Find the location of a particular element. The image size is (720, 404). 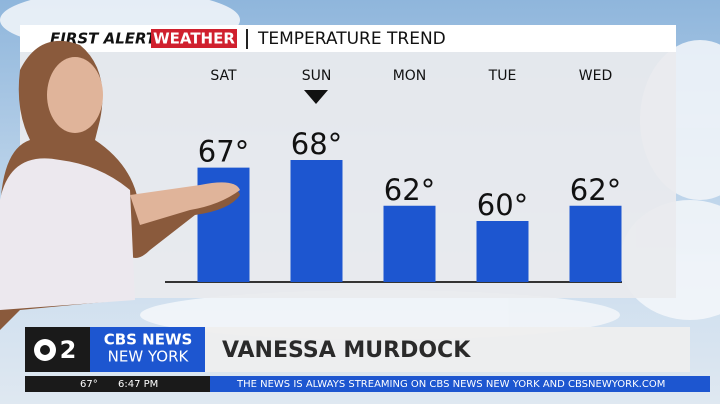

value-label: 68° is located at coordinates (316, 144).